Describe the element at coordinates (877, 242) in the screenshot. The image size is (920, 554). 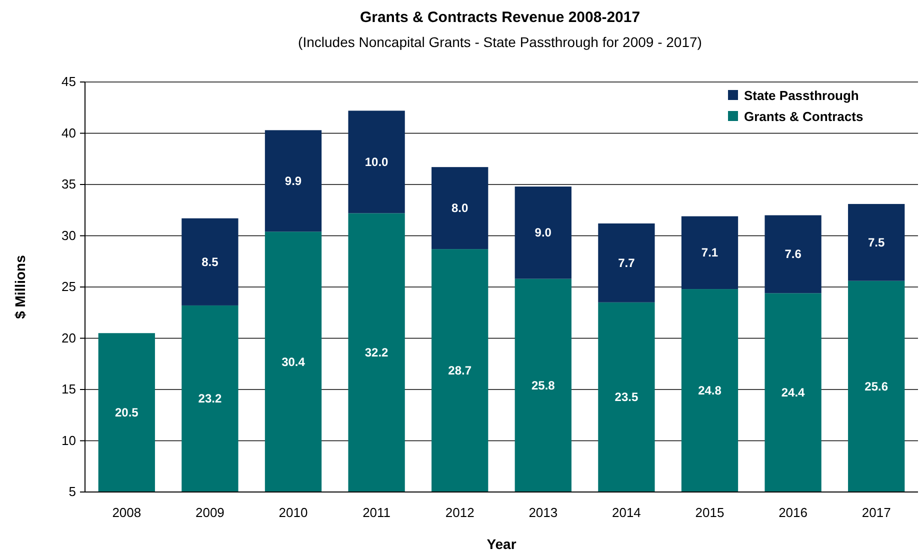
I see `data-label: 7.5` at that location.